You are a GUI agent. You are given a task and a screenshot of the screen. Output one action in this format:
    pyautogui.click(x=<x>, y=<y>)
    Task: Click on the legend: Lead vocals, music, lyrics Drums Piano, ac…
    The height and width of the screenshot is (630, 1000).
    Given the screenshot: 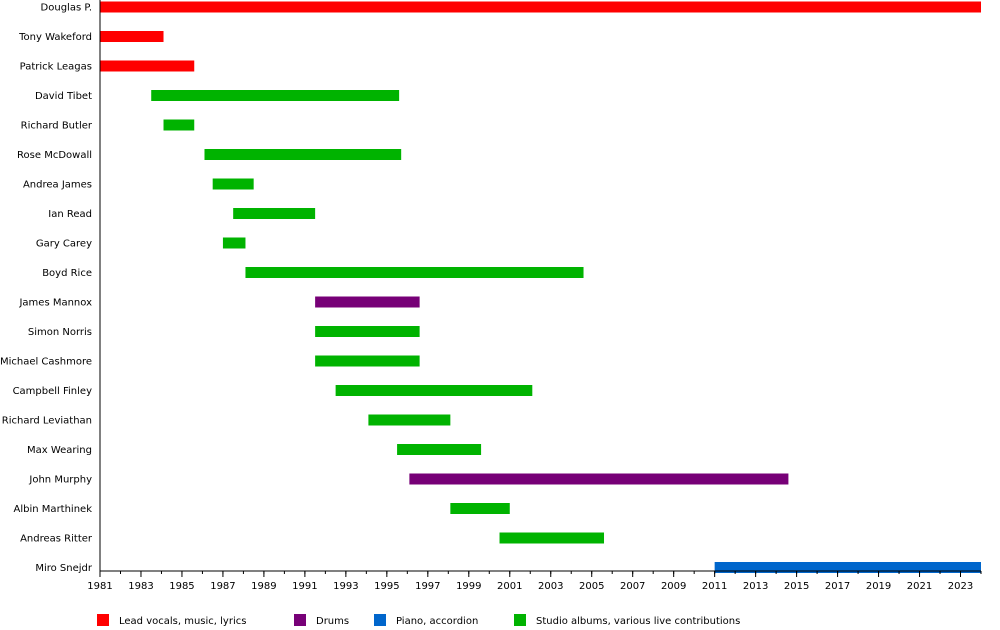 What is the action you would take?
    pyautogui.click(x=418, y=620)
    